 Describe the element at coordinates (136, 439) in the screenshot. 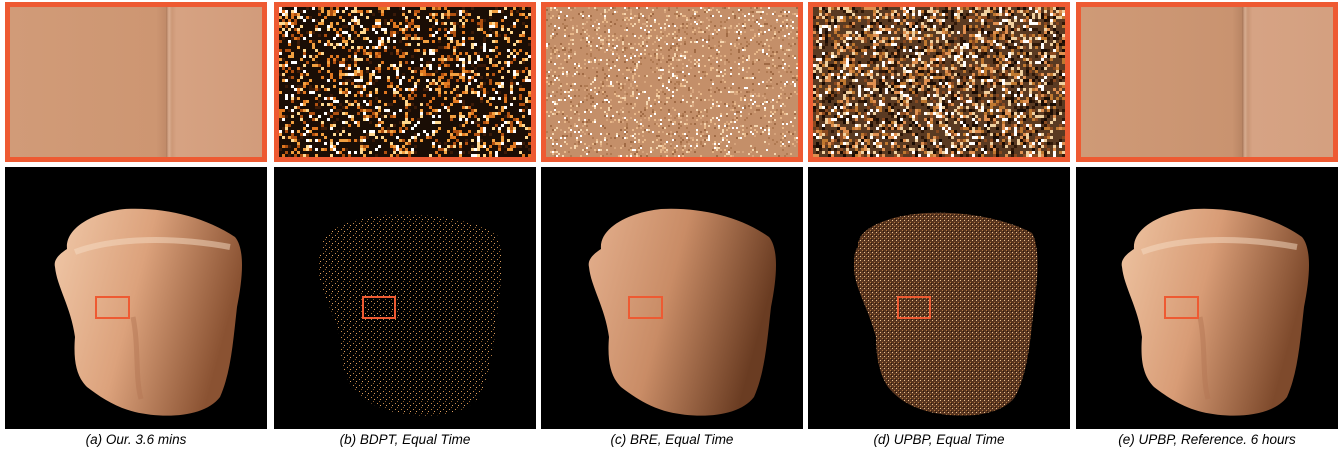

I see `caption-a: (a) Our. 3.6 mins` at that location.